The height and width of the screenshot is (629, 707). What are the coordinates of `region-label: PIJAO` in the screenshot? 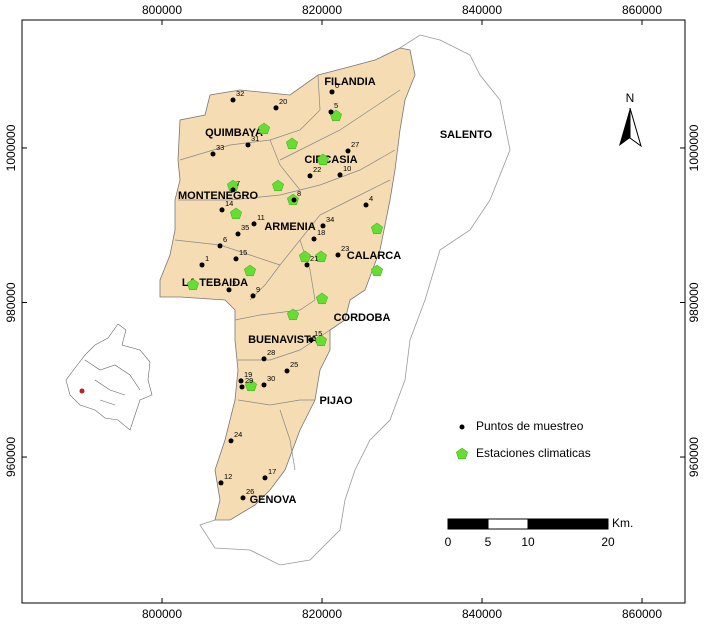 It's located at (335, 401).